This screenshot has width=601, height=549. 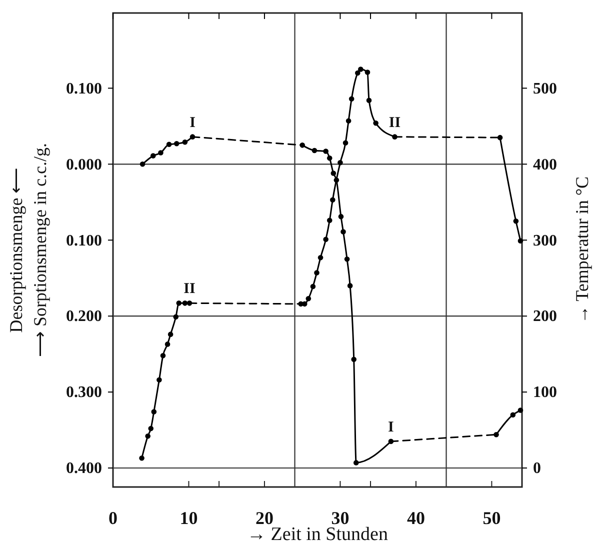 I want to click on y-tick-label: 0.300, so click(x=84, y=393).